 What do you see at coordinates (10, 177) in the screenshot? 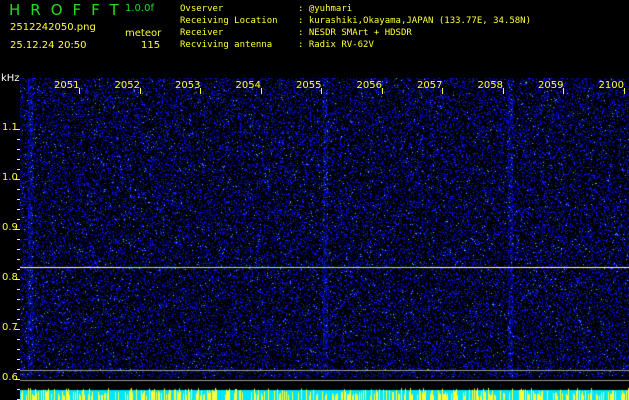
I see `y-tick-label: 1.0` at bounding box center [10, 177].